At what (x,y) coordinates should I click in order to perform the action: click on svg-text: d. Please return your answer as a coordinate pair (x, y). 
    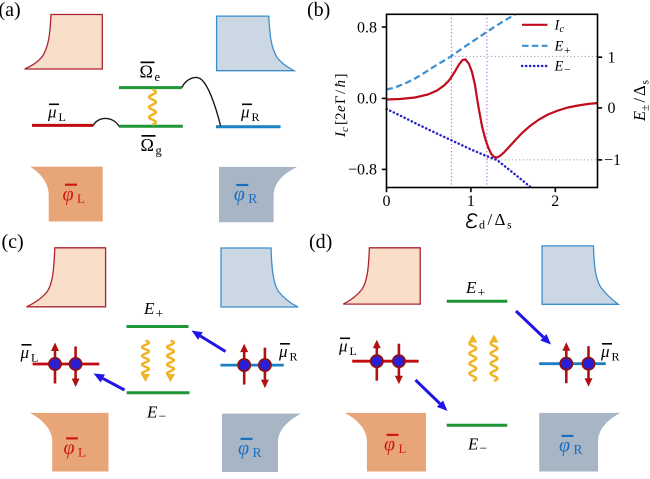
    Looking at the image, I should click on (482, 225).